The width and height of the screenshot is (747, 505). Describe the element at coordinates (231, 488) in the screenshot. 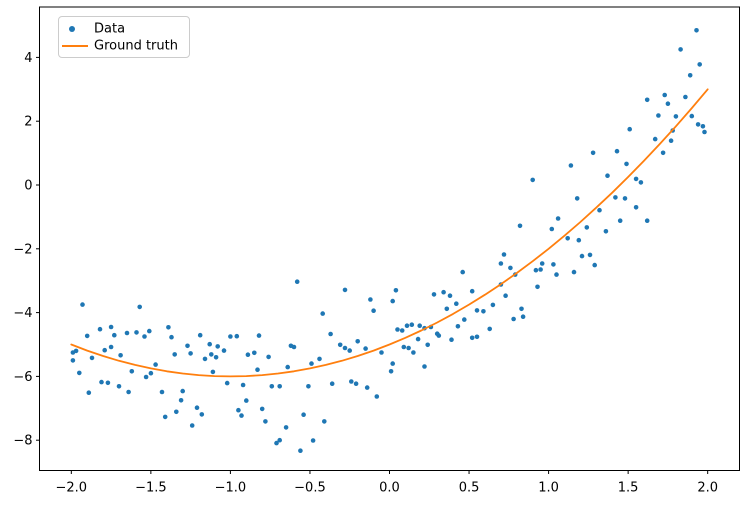

I see `x-tick-label: −1.0` at that location.